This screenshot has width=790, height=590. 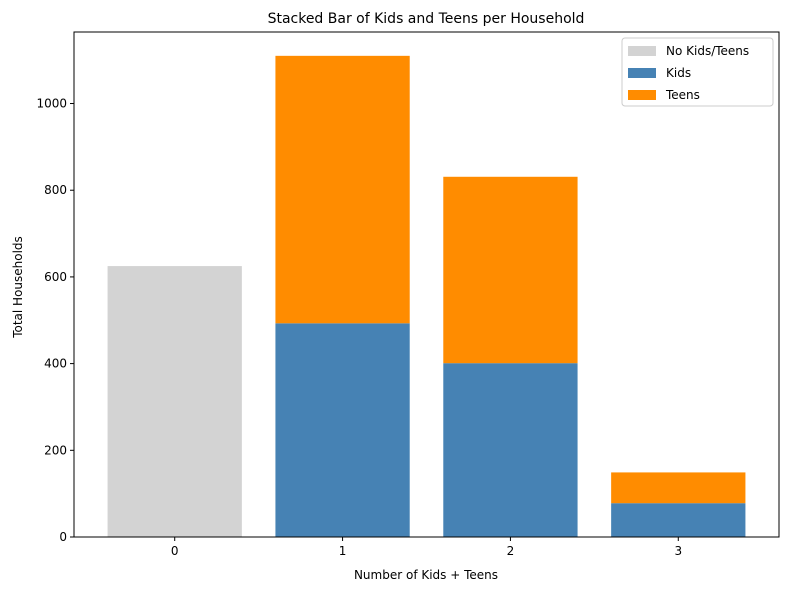 I want to click on y-tick-label: 200, so click(x=55, y=450).